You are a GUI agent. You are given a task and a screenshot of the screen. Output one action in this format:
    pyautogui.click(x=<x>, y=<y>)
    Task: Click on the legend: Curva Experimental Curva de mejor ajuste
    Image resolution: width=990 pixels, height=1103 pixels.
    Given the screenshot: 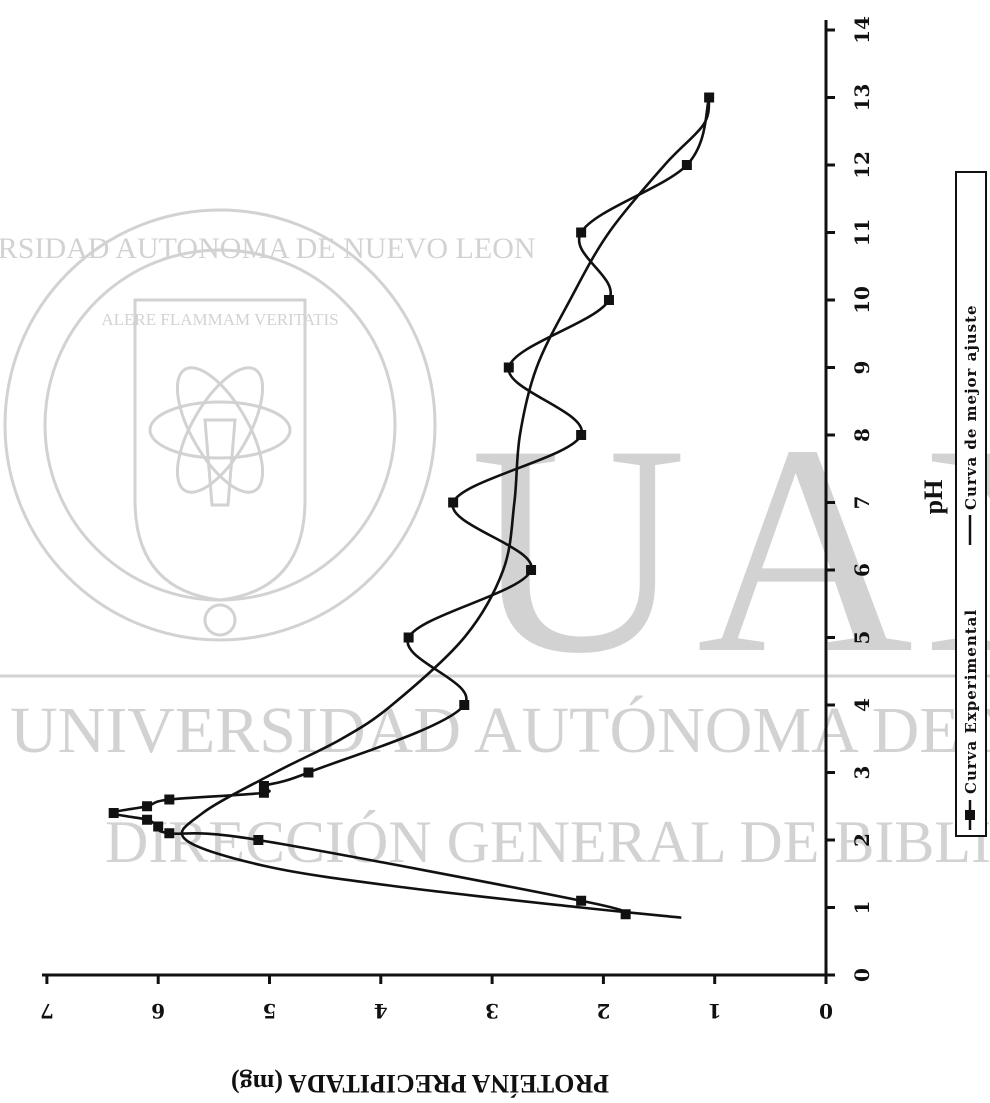 What is the action you would take?
    pyautogui.click(x=971, y=504)
    